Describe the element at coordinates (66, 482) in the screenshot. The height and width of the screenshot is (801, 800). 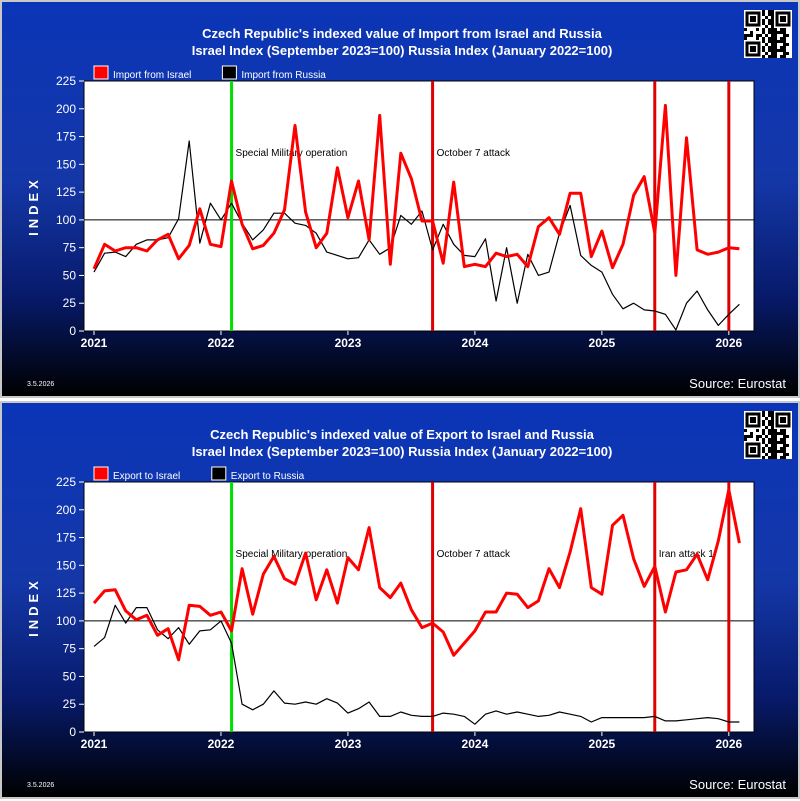
I see `y-tick-label: 225` at that location.